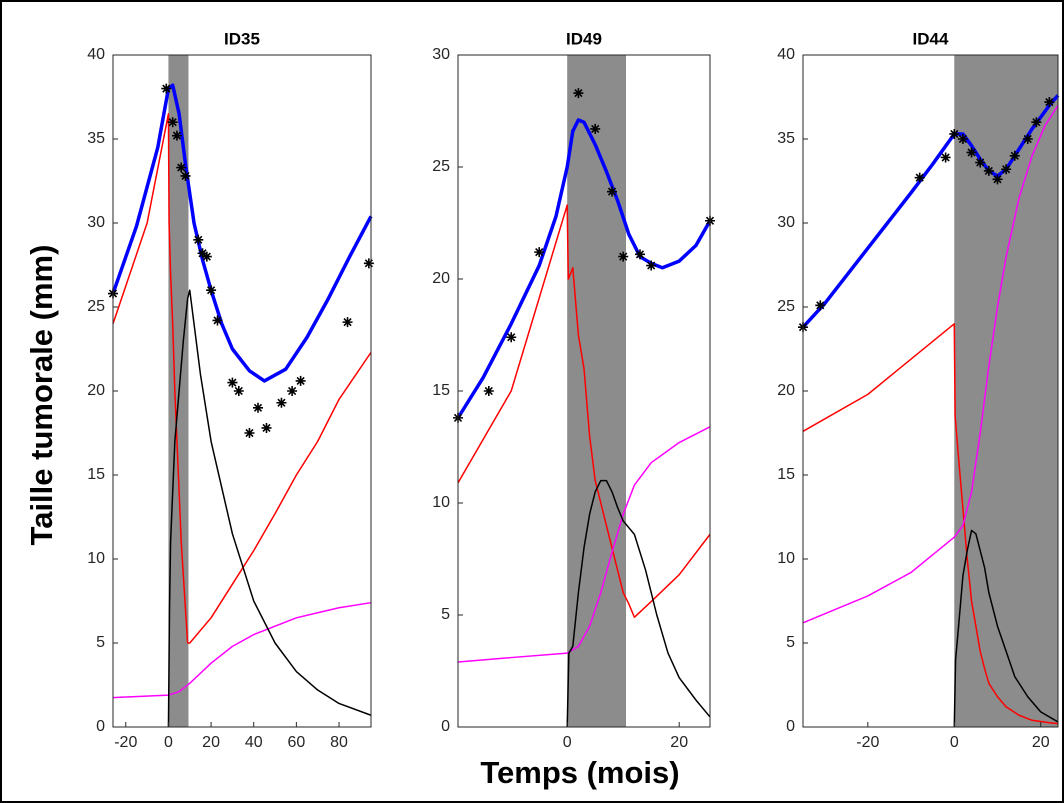  I want to click on x-axis-label: Temps (mois), so click(579, 772).